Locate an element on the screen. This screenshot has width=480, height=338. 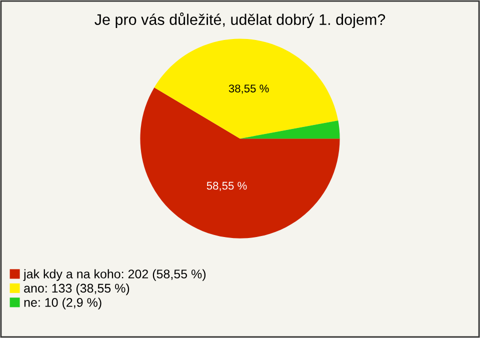
chart-title: Je pro vás důležité, udělat dobrý 1. dojem? is located at coordinates (240, 20).